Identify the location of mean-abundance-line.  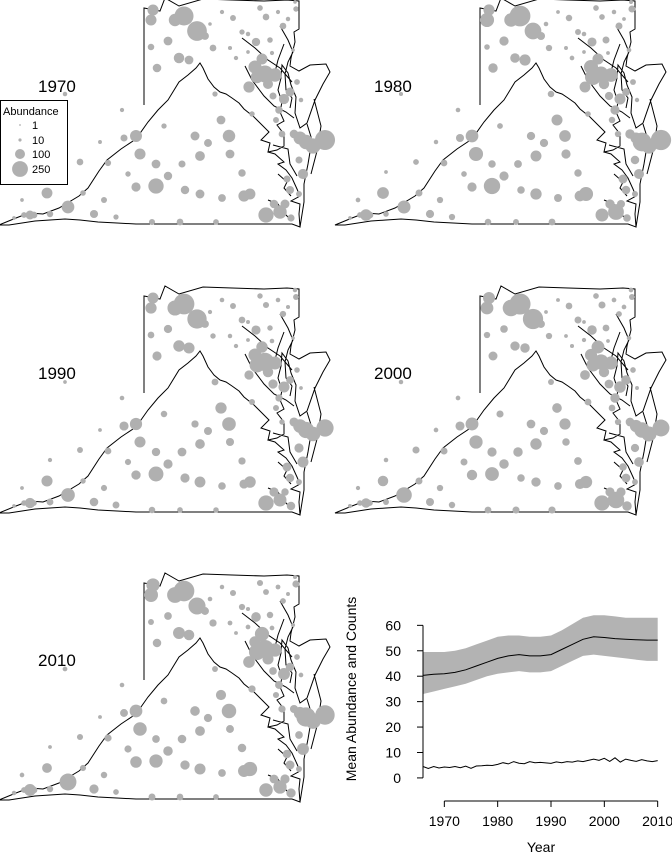
(540, 656).